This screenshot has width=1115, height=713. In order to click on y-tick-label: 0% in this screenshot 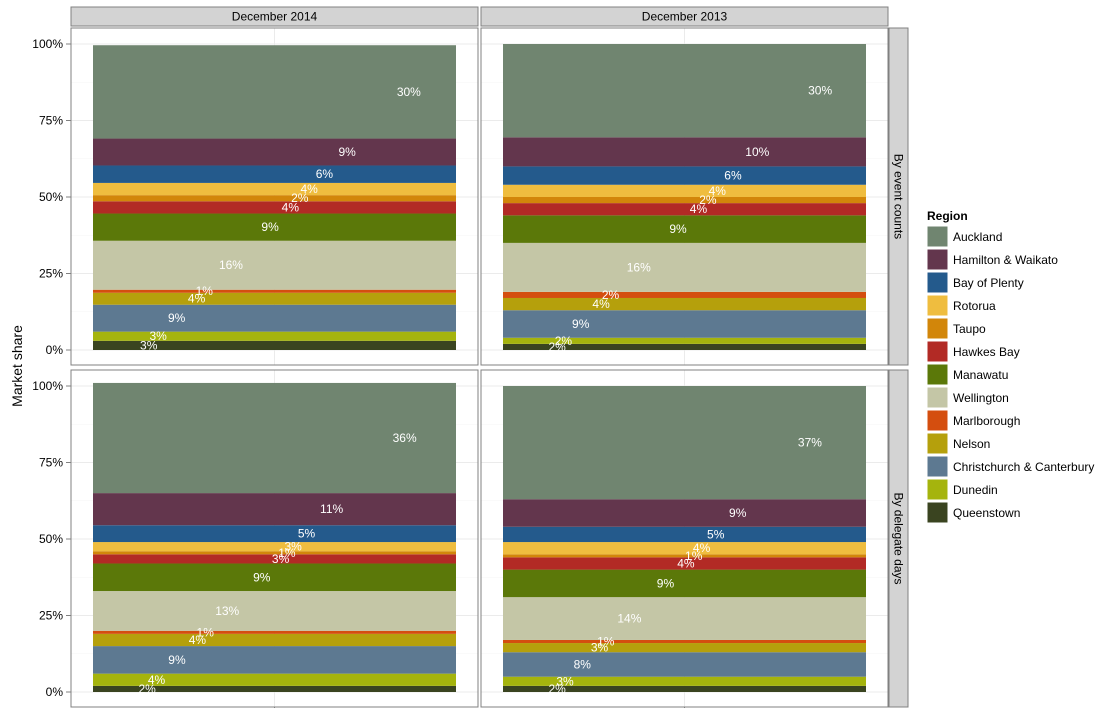, I will do `click(55, 692)`.